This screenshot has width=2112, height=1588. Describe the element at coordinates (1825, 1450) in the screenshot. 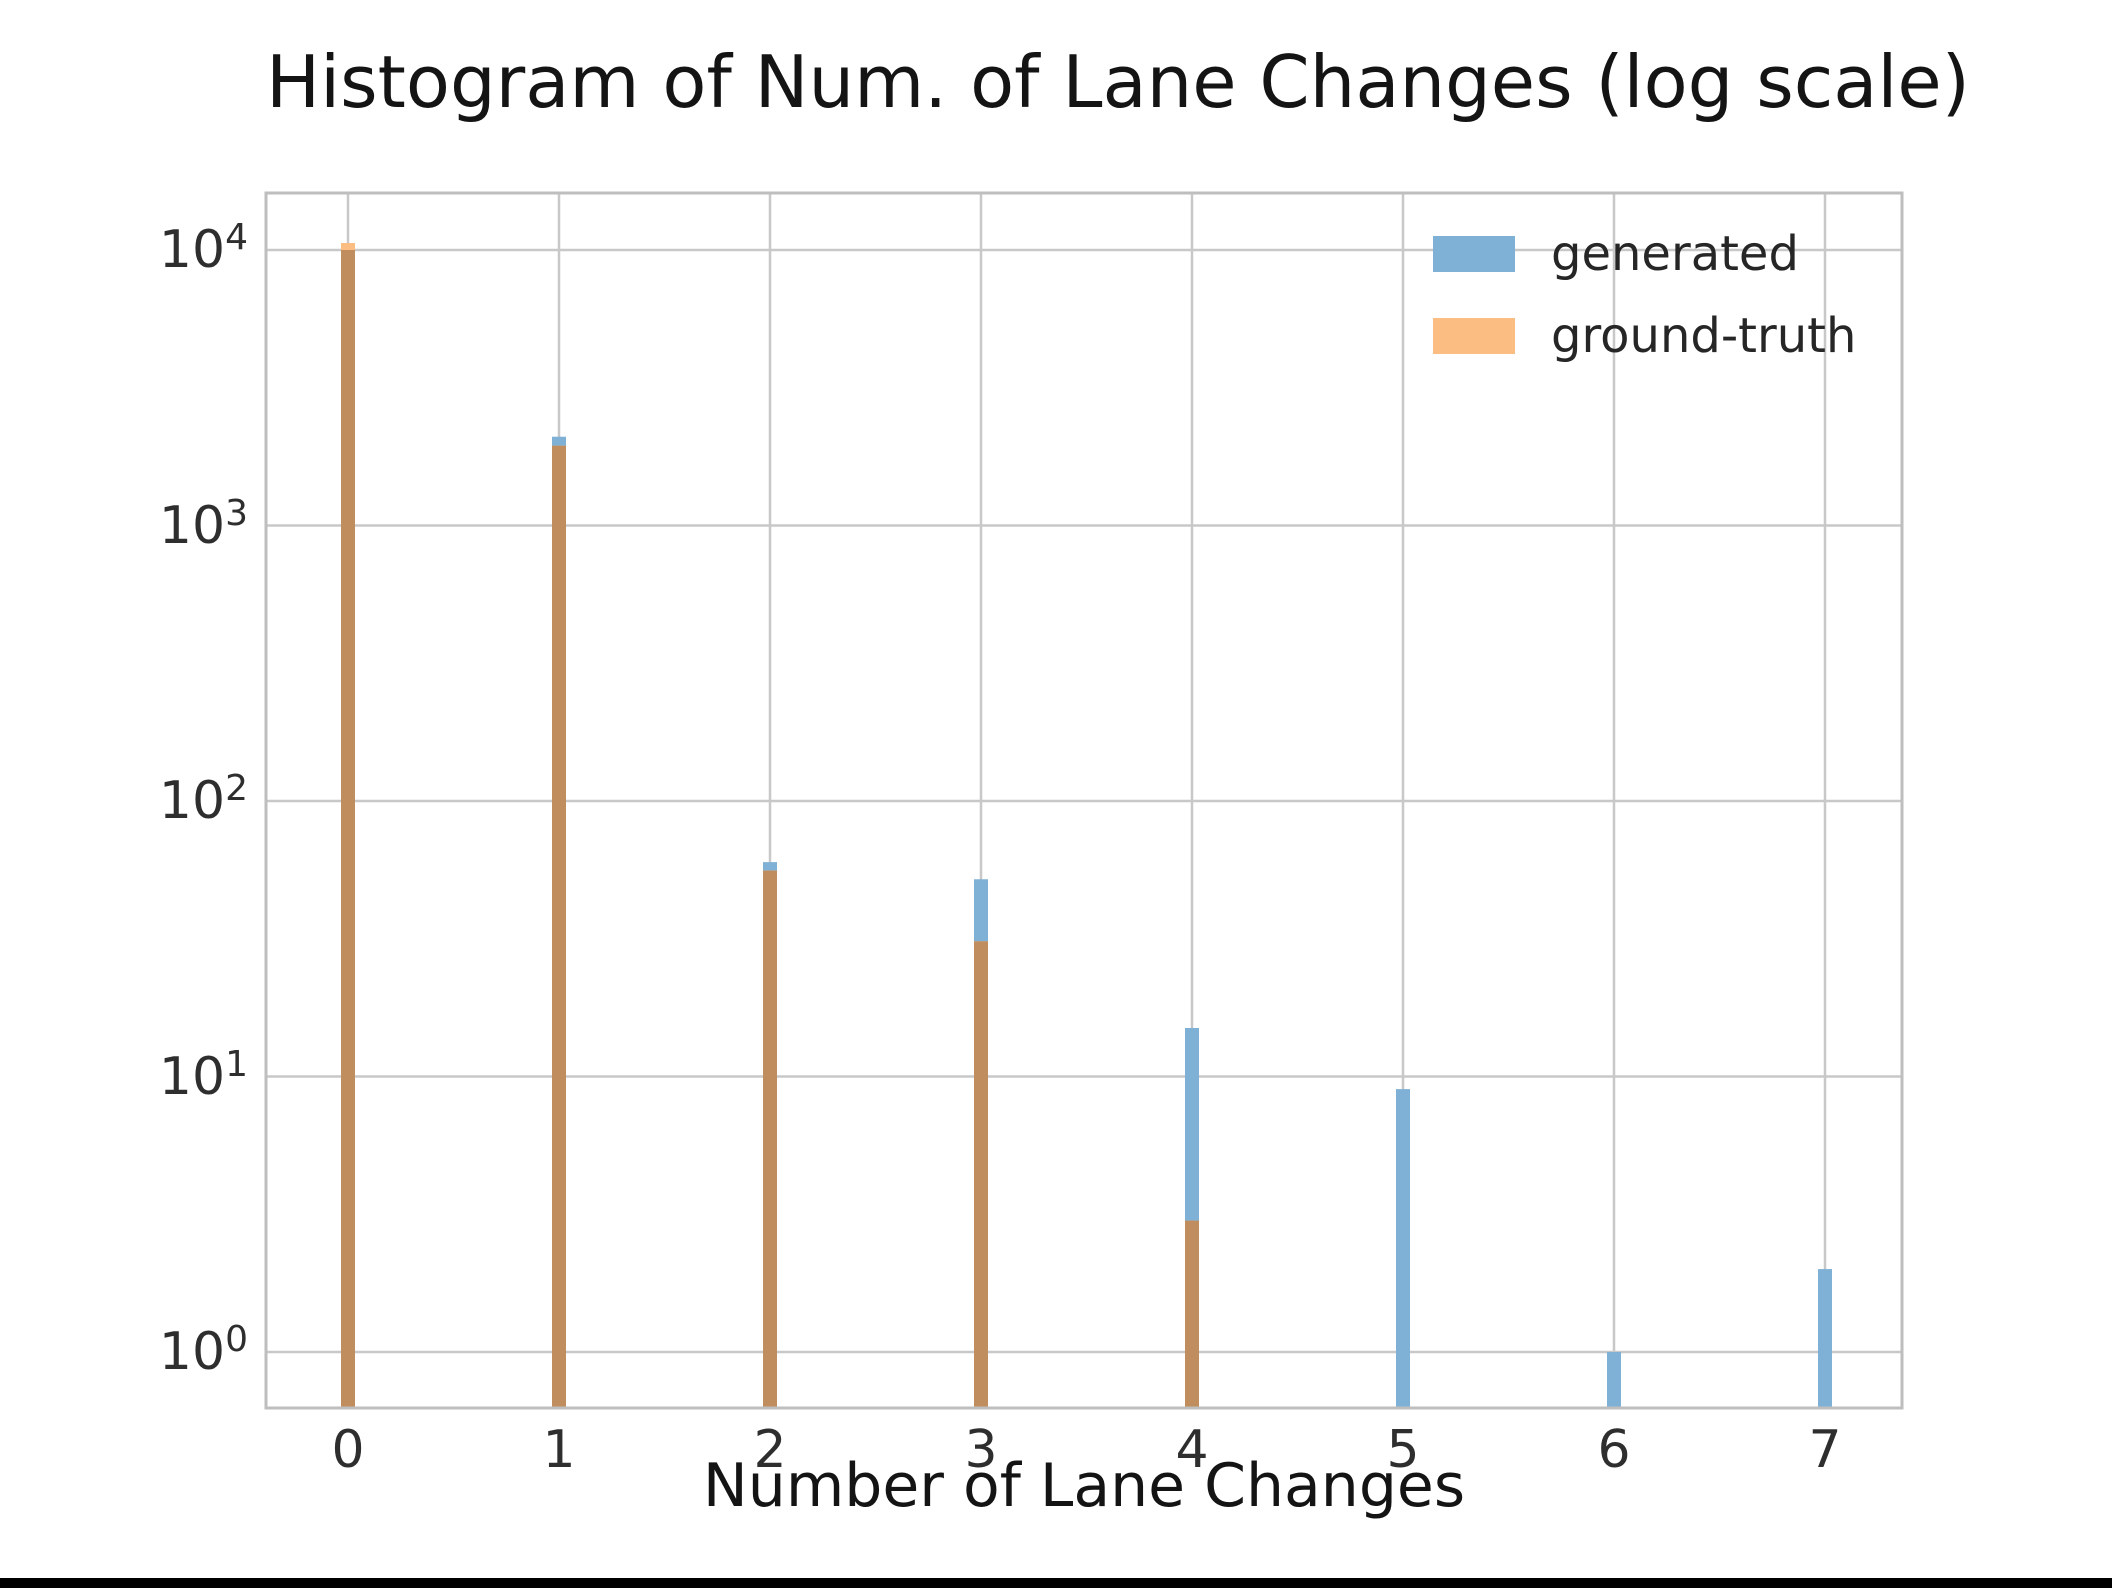

I see `x-tick-label: 7` at that location.